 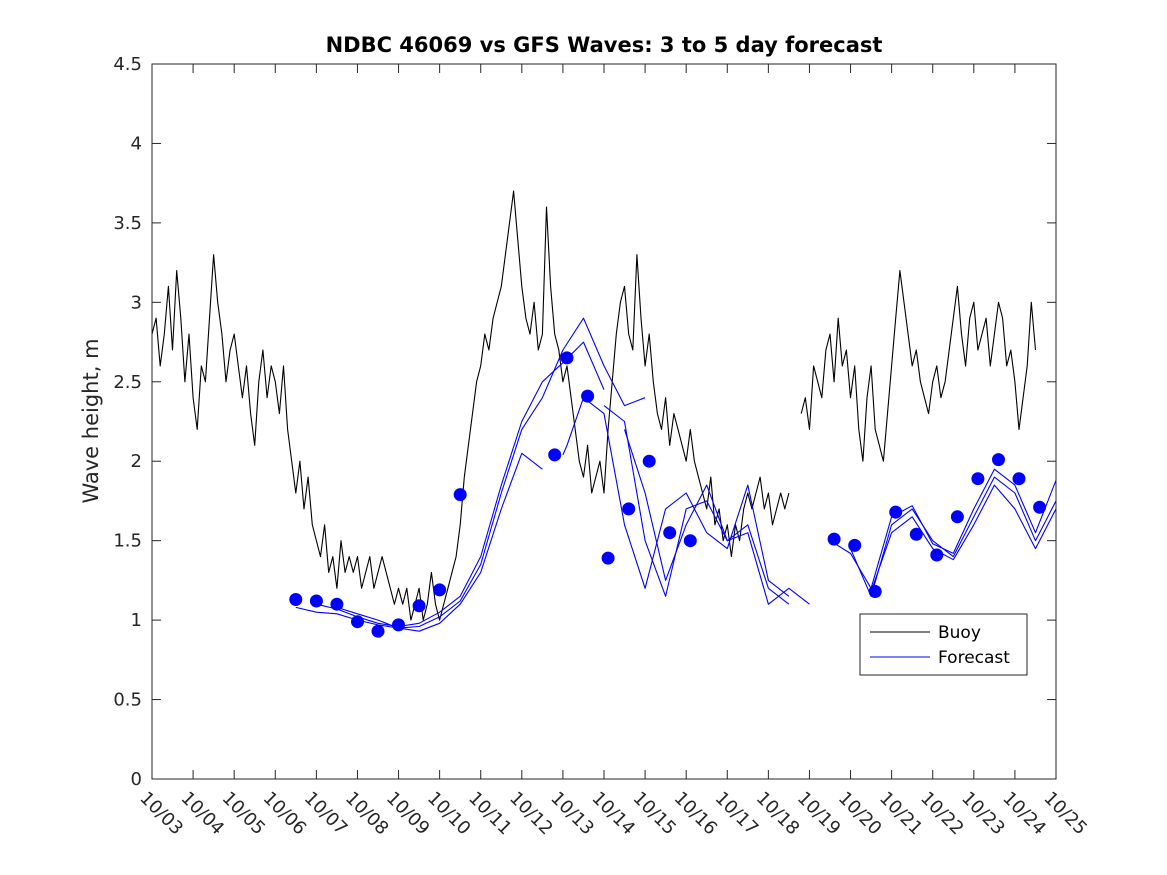 What do you see at coordinates (655, 814) in the screenshot?
I see `x-tick-label: 10/15` at bounding box center [655, 814].